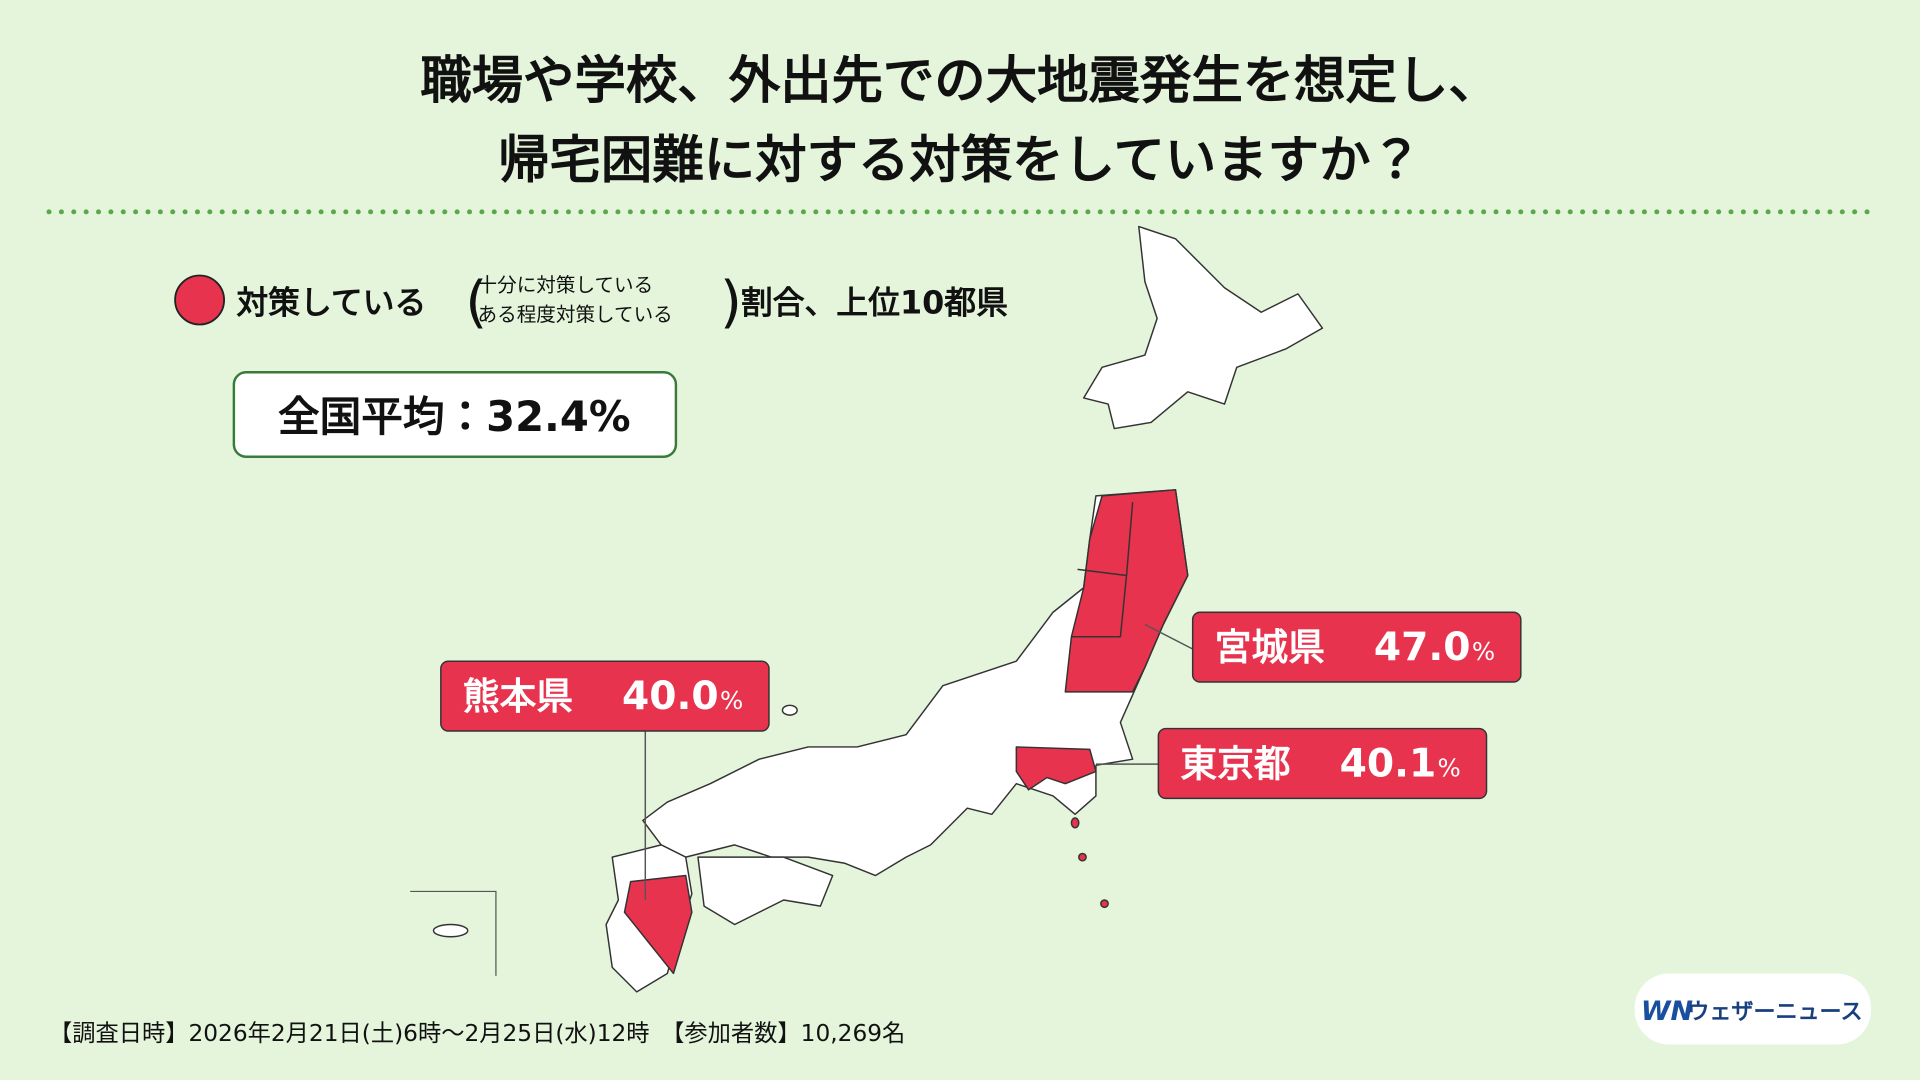 This screenshot has height=1080, width=1920. I want to click on average-box, so click(455, 414).